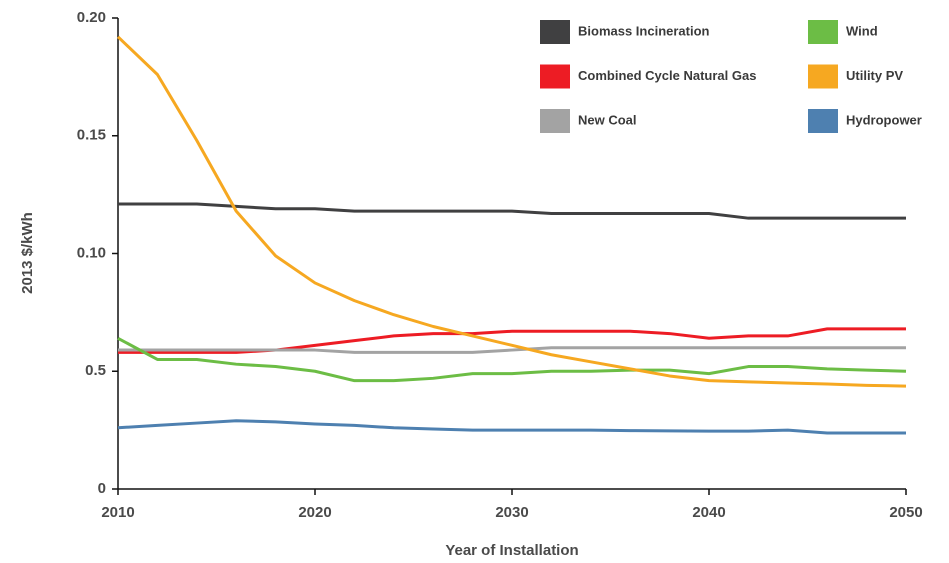 This screenshot has height=563, width=949. What do you see at coordinates (27, 253) in the screenshot?
I see `y-axis-label: 2013 $/kWh` at bounding box center [27, 253].